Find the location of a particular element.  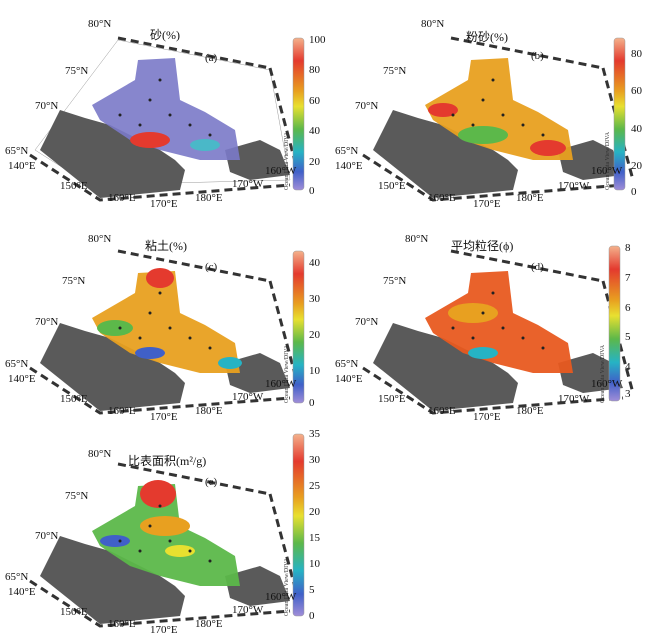

colorbar-tick: 8 is located at coordinates (628, 248).